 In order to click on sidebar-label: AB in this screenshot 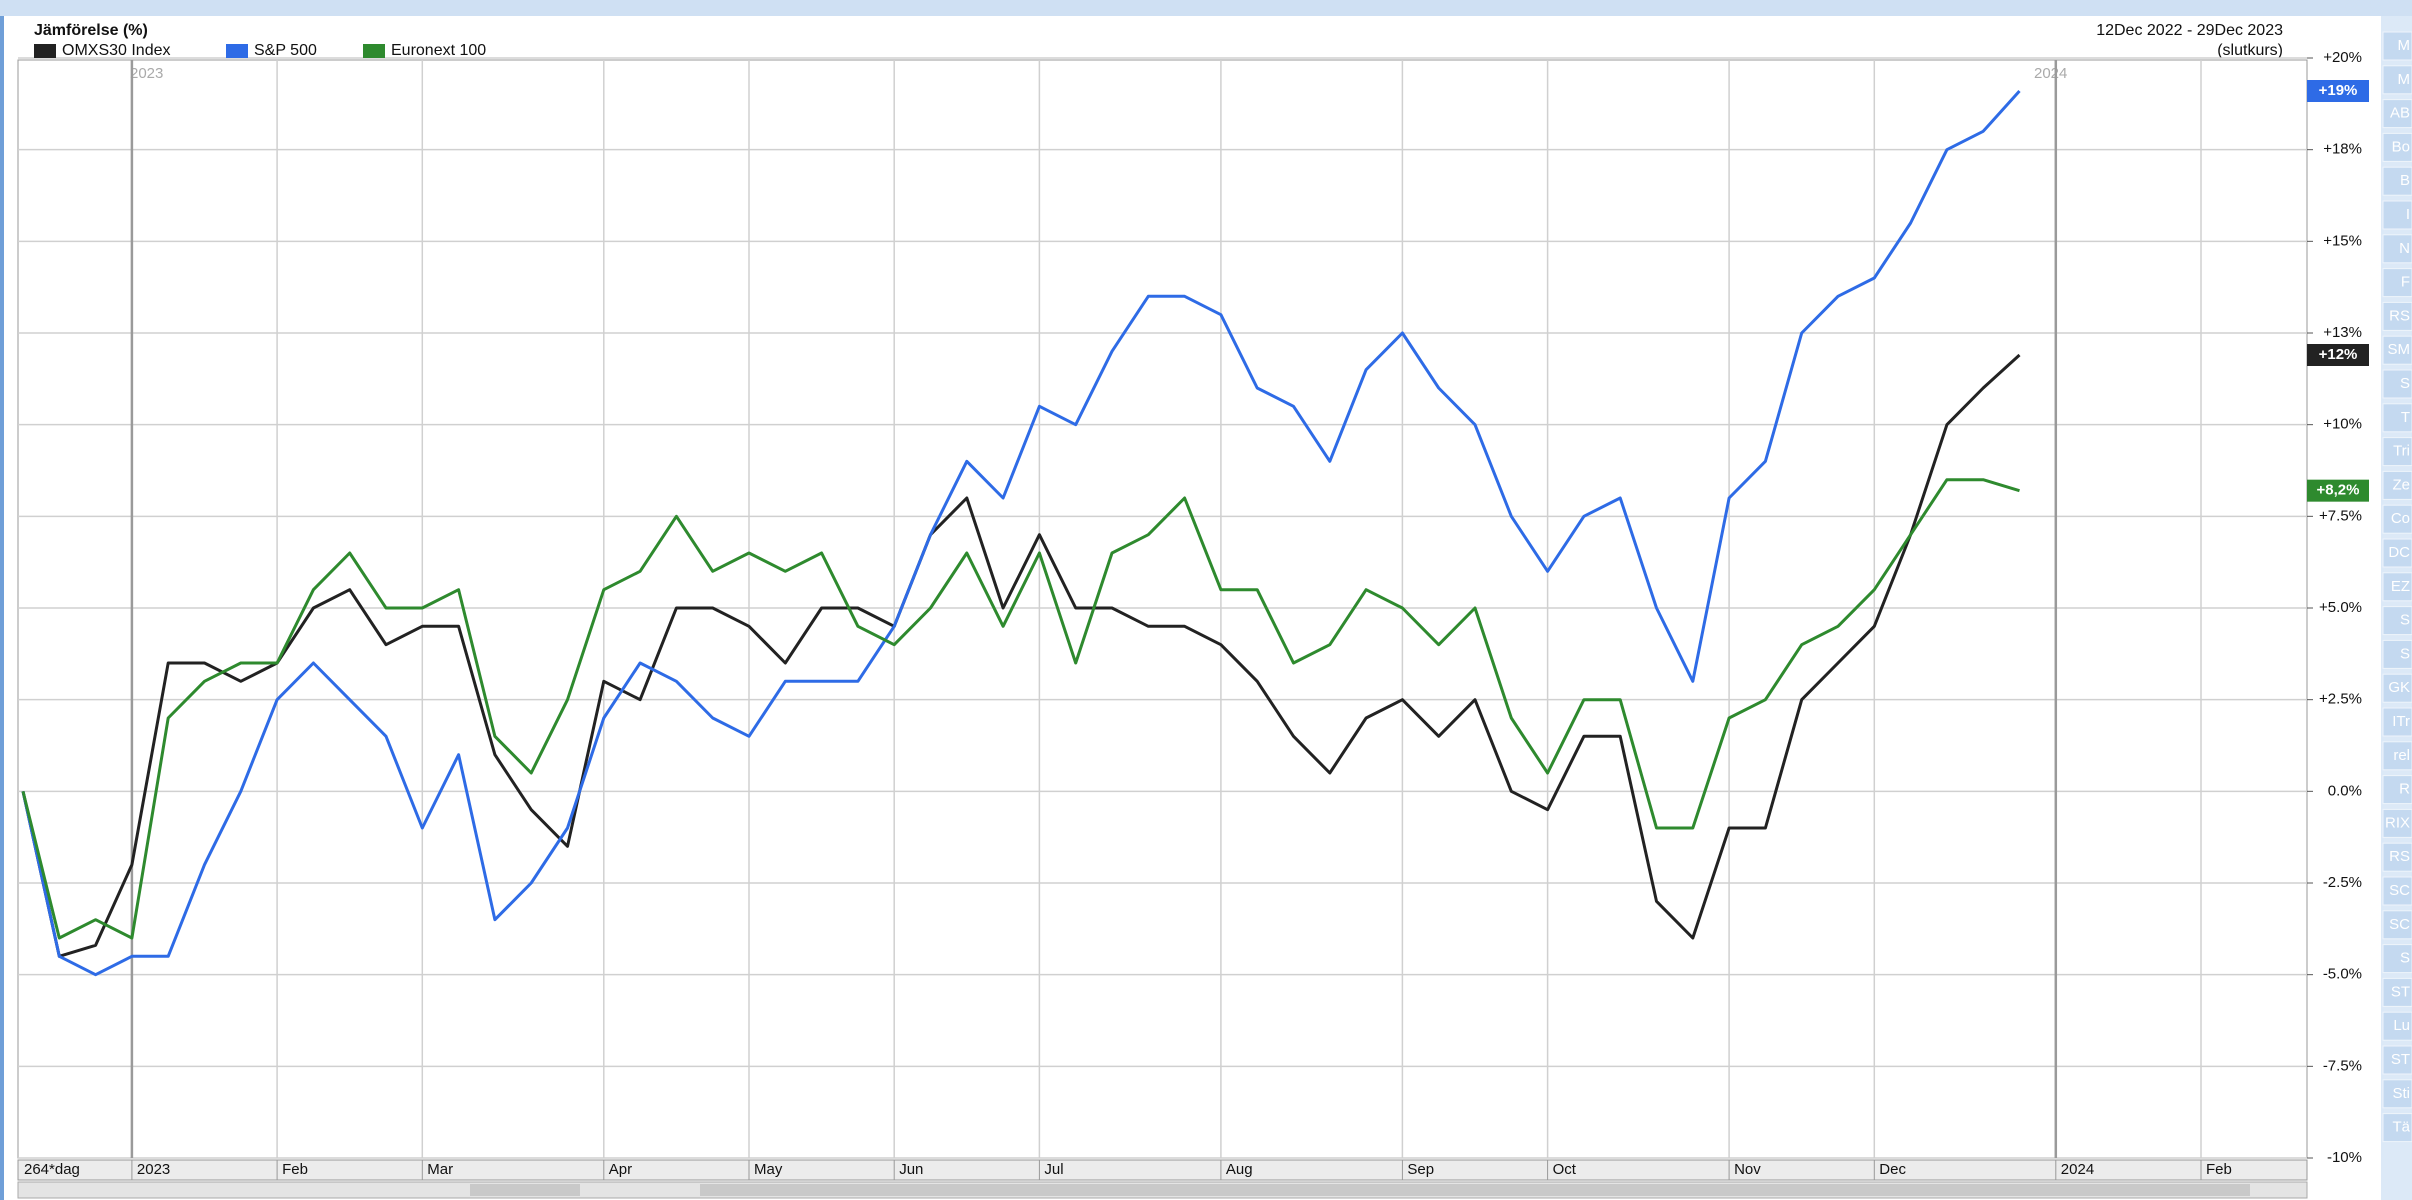, I will do `click(2400, 113)`.